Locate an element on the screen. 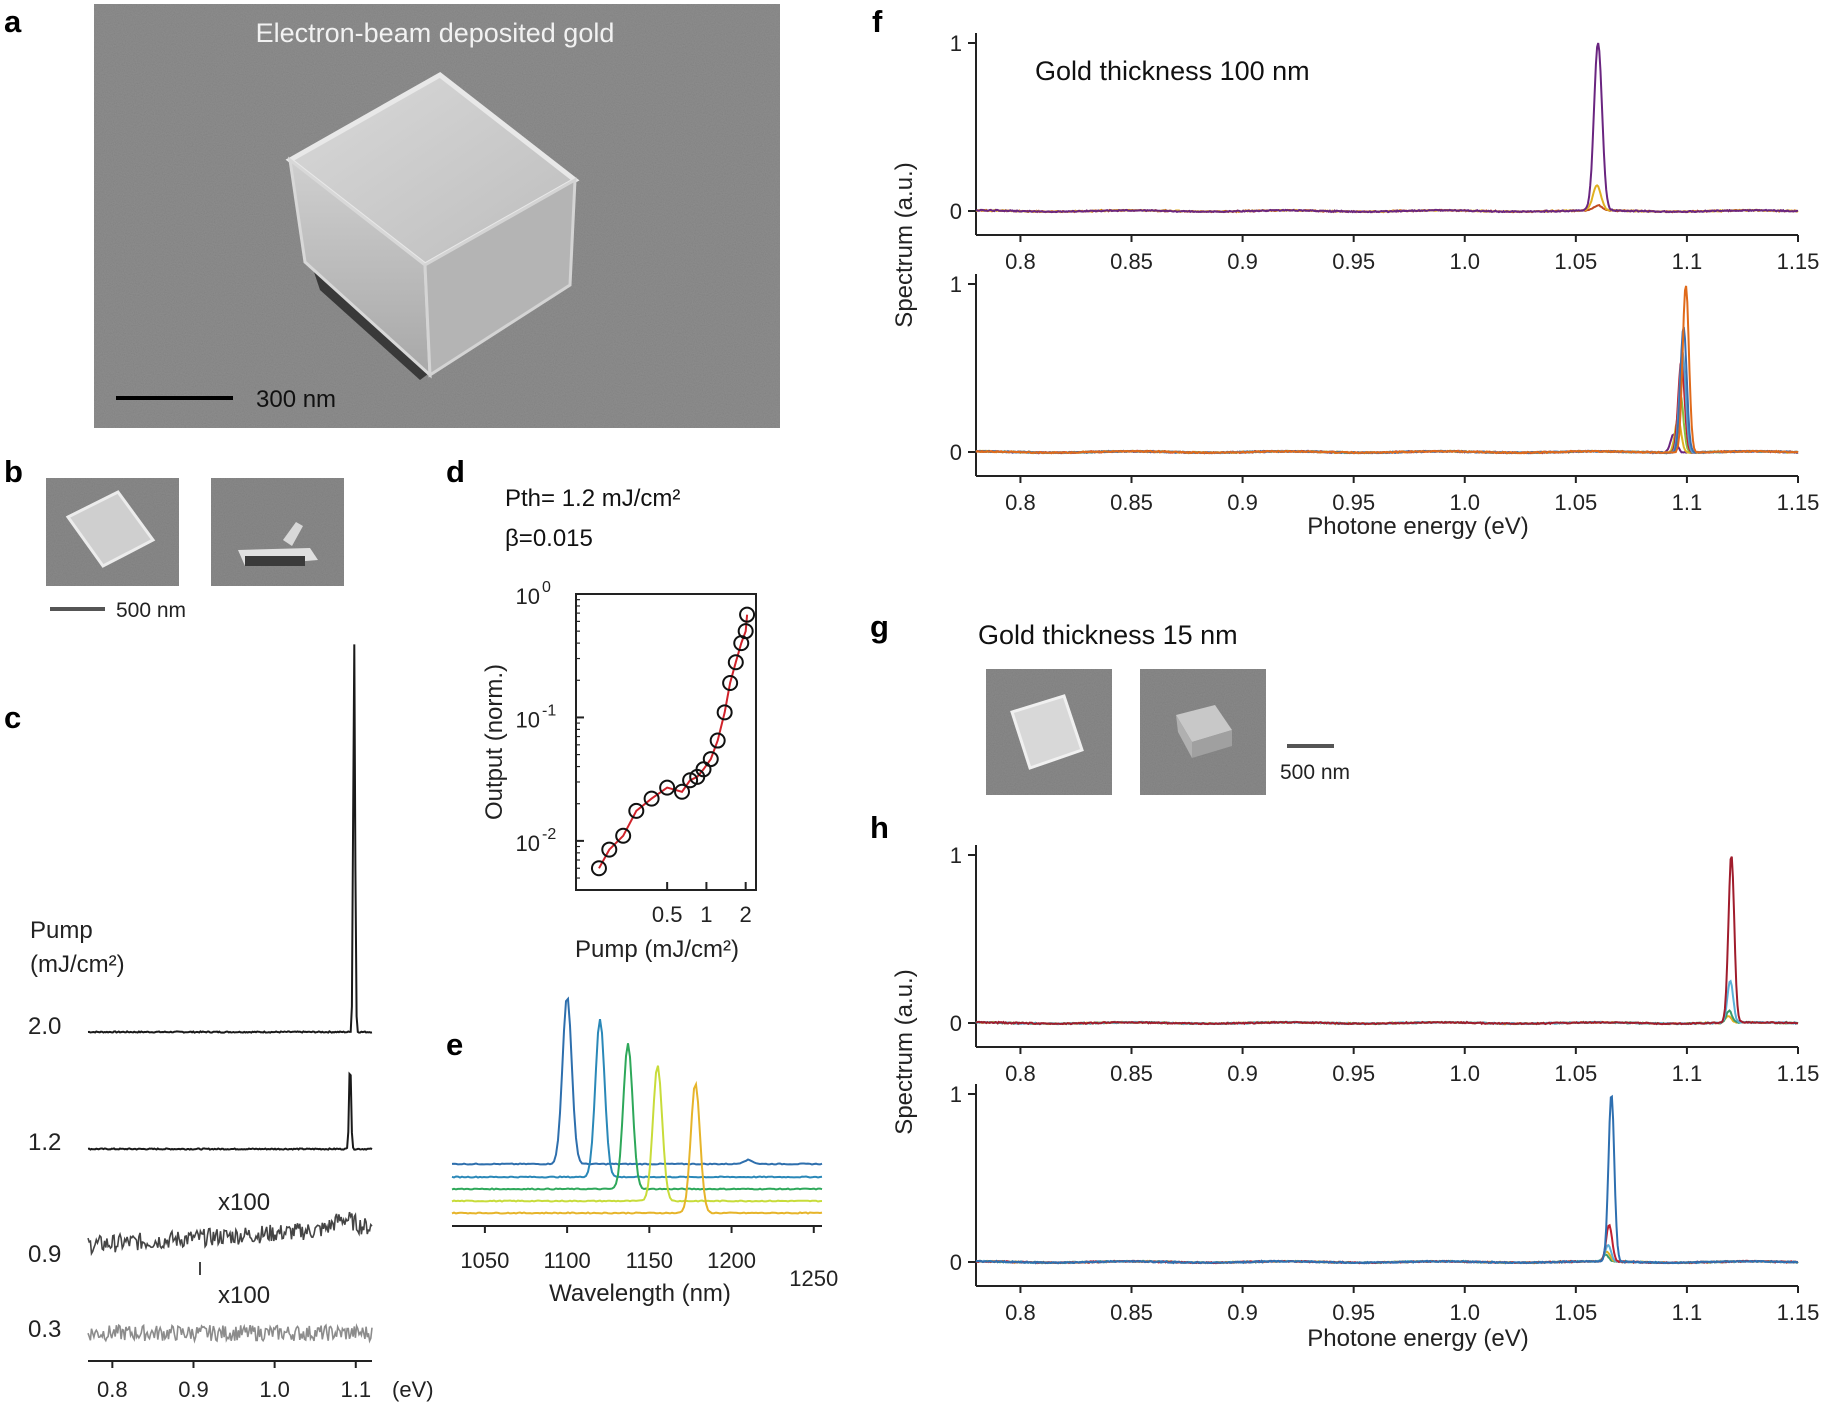 The image size is (1825, 1406). d-y-tick-exp: -1 is located at coordinates (549, 710).